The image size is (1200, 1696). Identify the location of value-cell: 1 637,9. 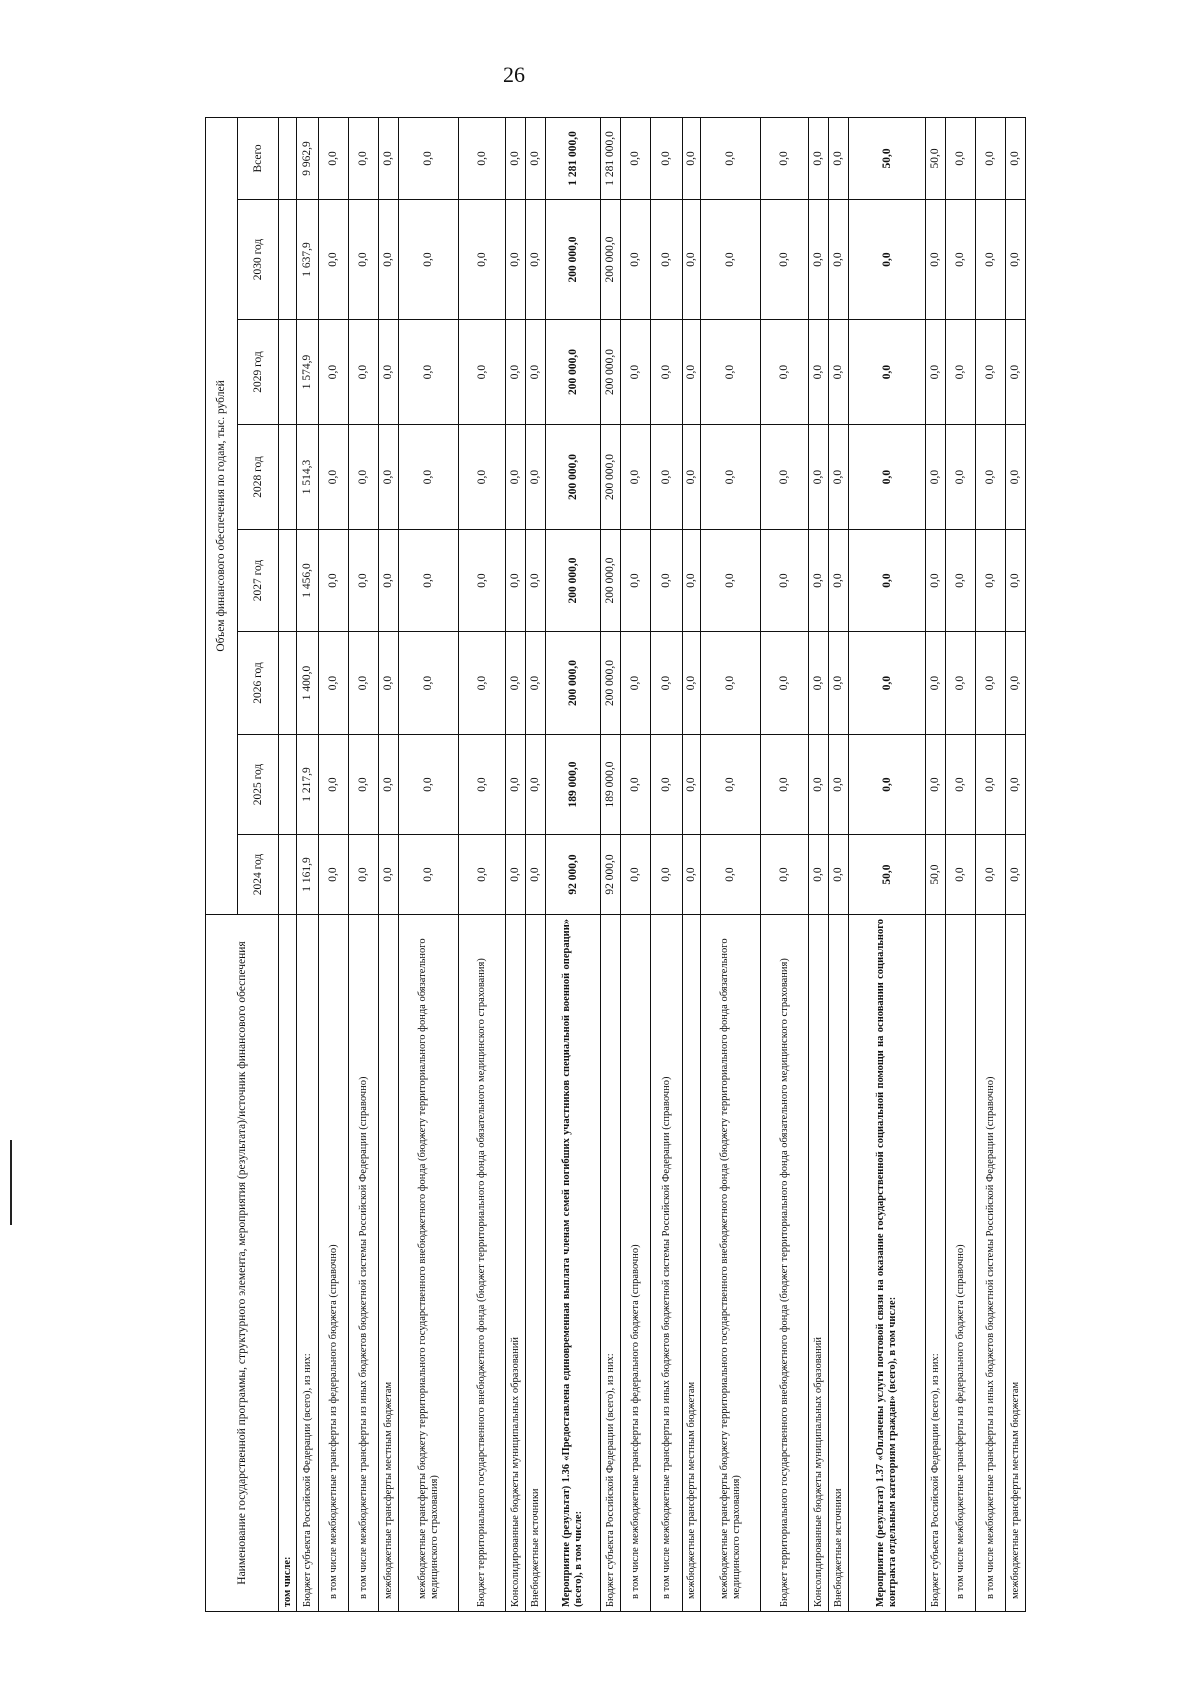
(307, 259).